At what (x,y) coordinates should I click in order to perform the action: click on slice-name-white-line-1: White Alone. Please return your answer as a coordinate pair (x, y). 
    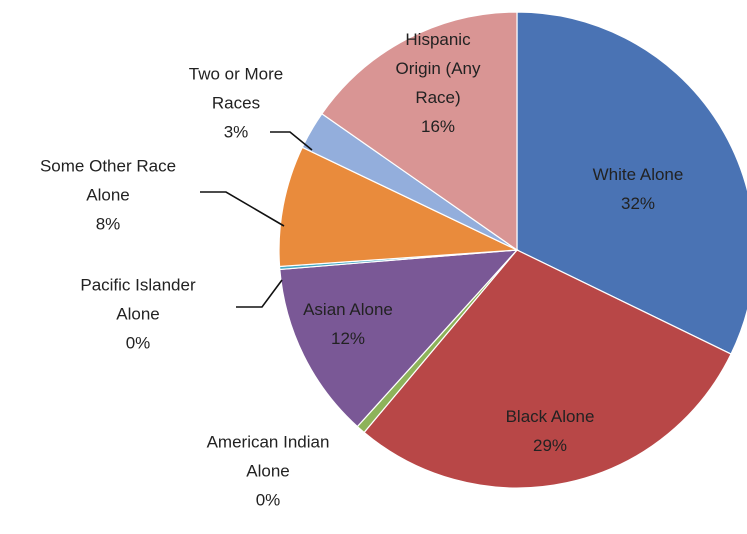
    Looking at the image, I should click on (638, 174).